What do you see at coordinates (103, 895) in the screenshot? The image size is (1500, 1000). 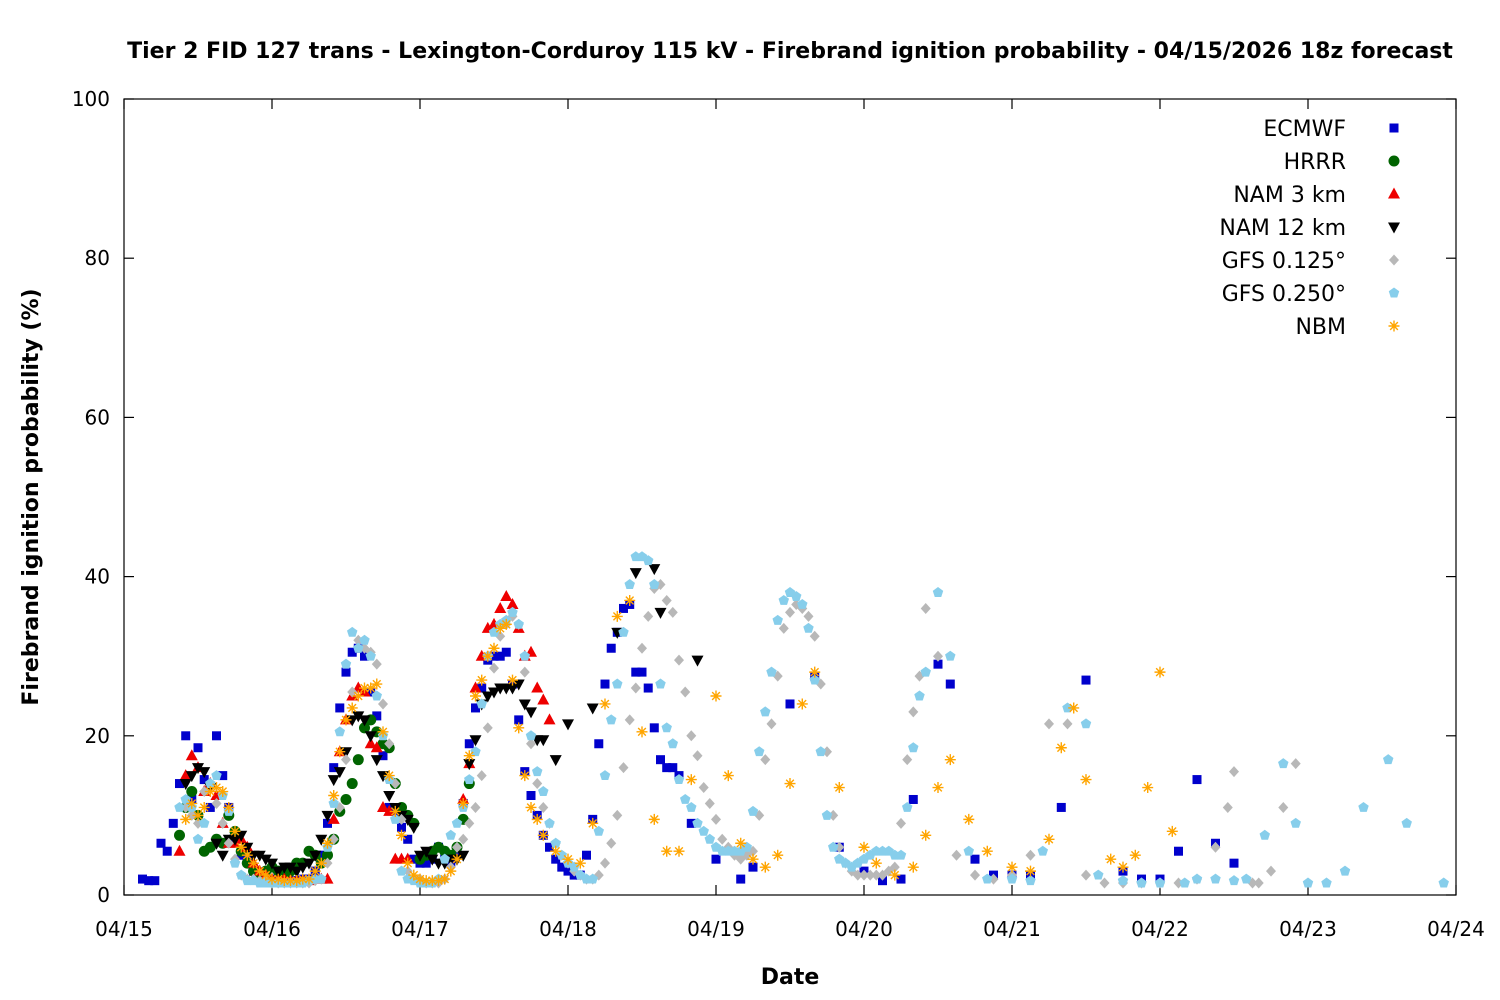 I see `y-tick-label: 0` at bounding box center [103, 895].